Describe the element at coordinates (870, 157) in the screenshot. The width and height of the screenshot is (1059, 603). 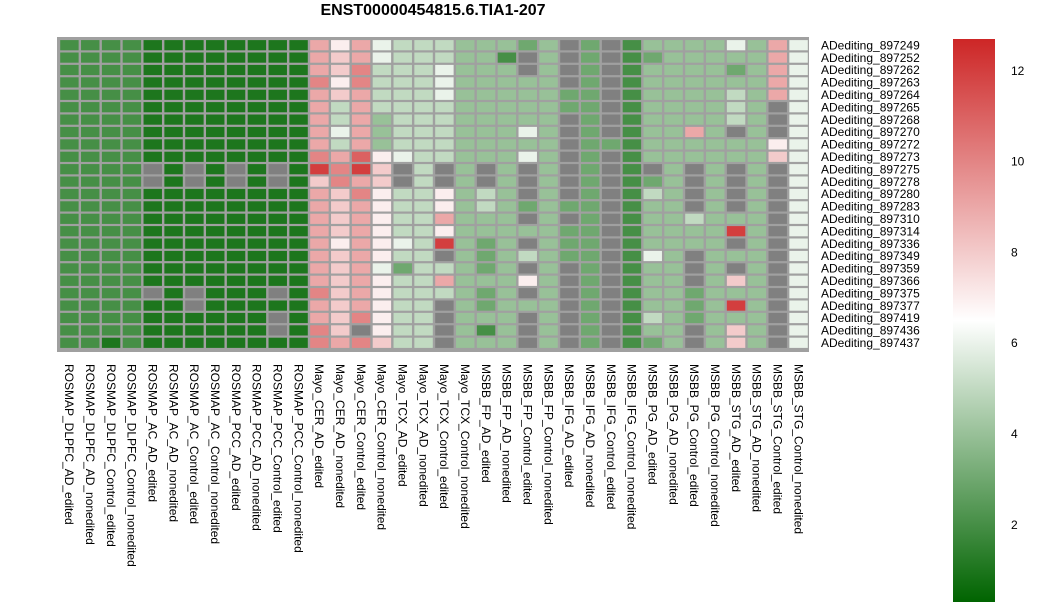
I see `row-label: ADediting_897273` at that location.